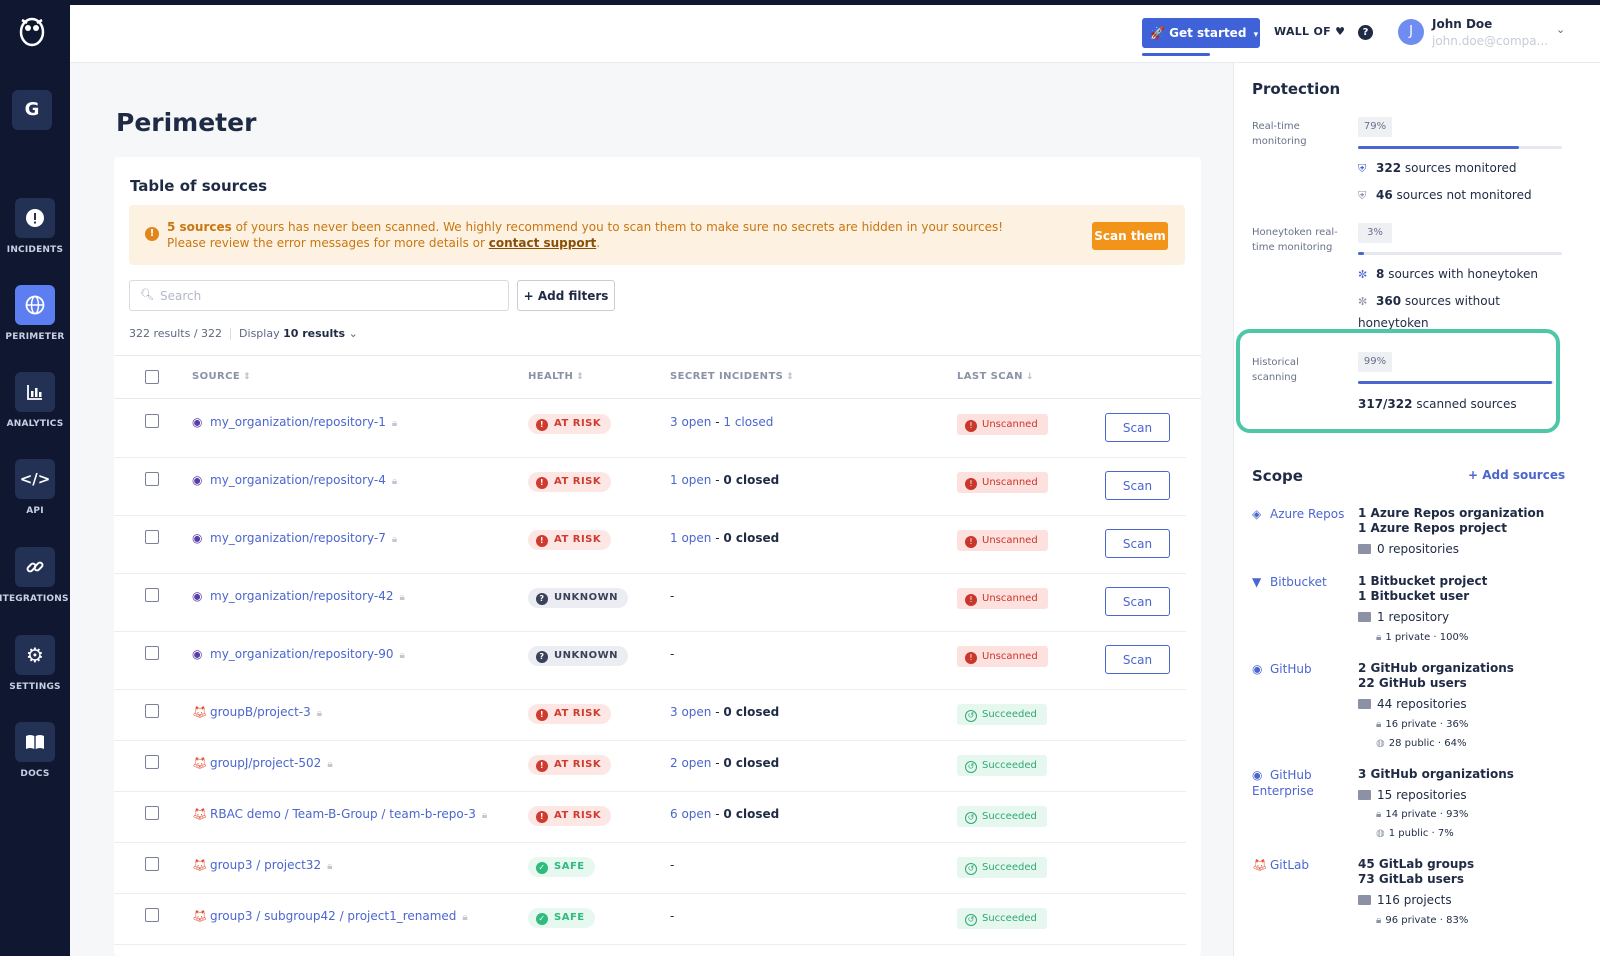 The width and height of the screenshot is (1600, 956). I want to click on scope-github: ◉ GitHub, so click(1302, 669).